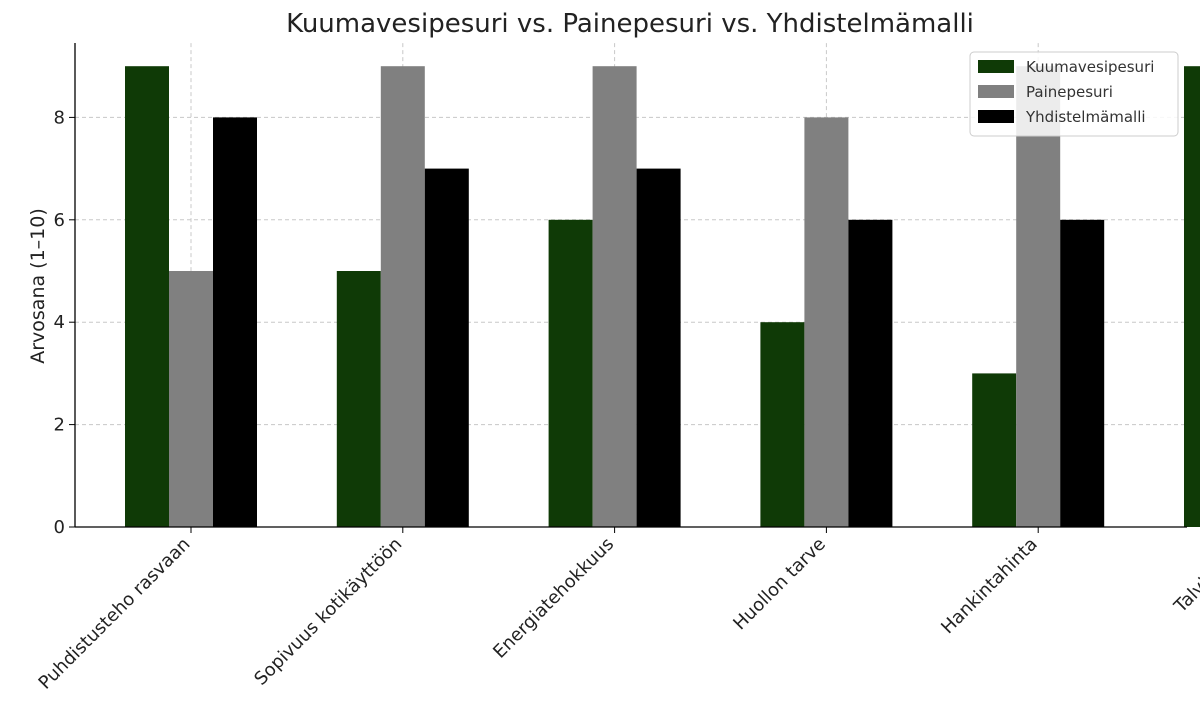  What do you see at coordinates (59, 117) in the screenshot?
I see `y-tick-label: 8` at bounding box center [59, 117].